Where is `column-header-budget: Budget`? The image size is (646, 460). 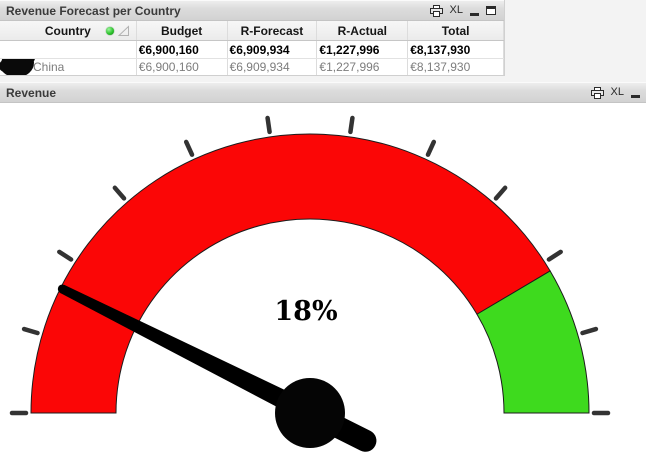 column-header-budget: Budget is located at coordinates (182, 30).